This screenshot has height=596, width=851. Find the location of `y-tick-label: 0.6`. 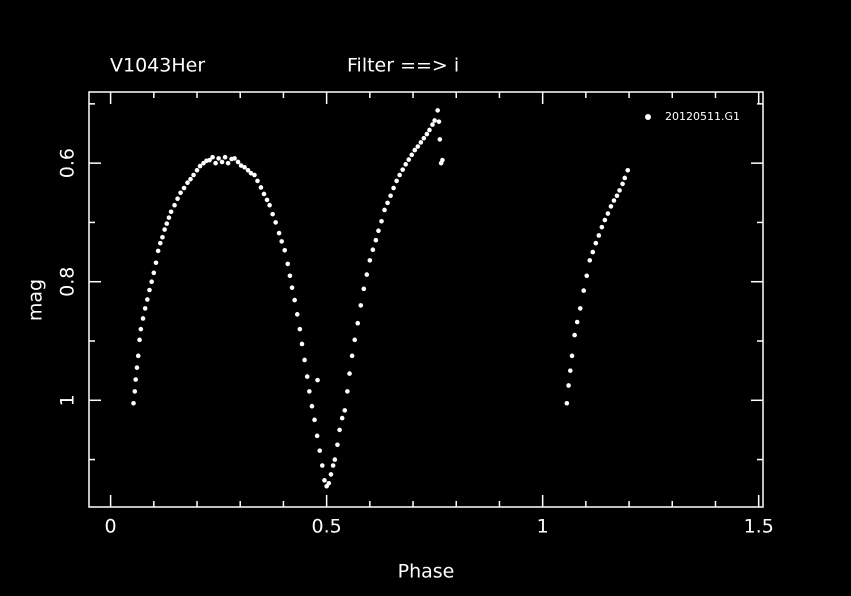

y-tick-label: 0.6 is located at coordinates (68, 163).